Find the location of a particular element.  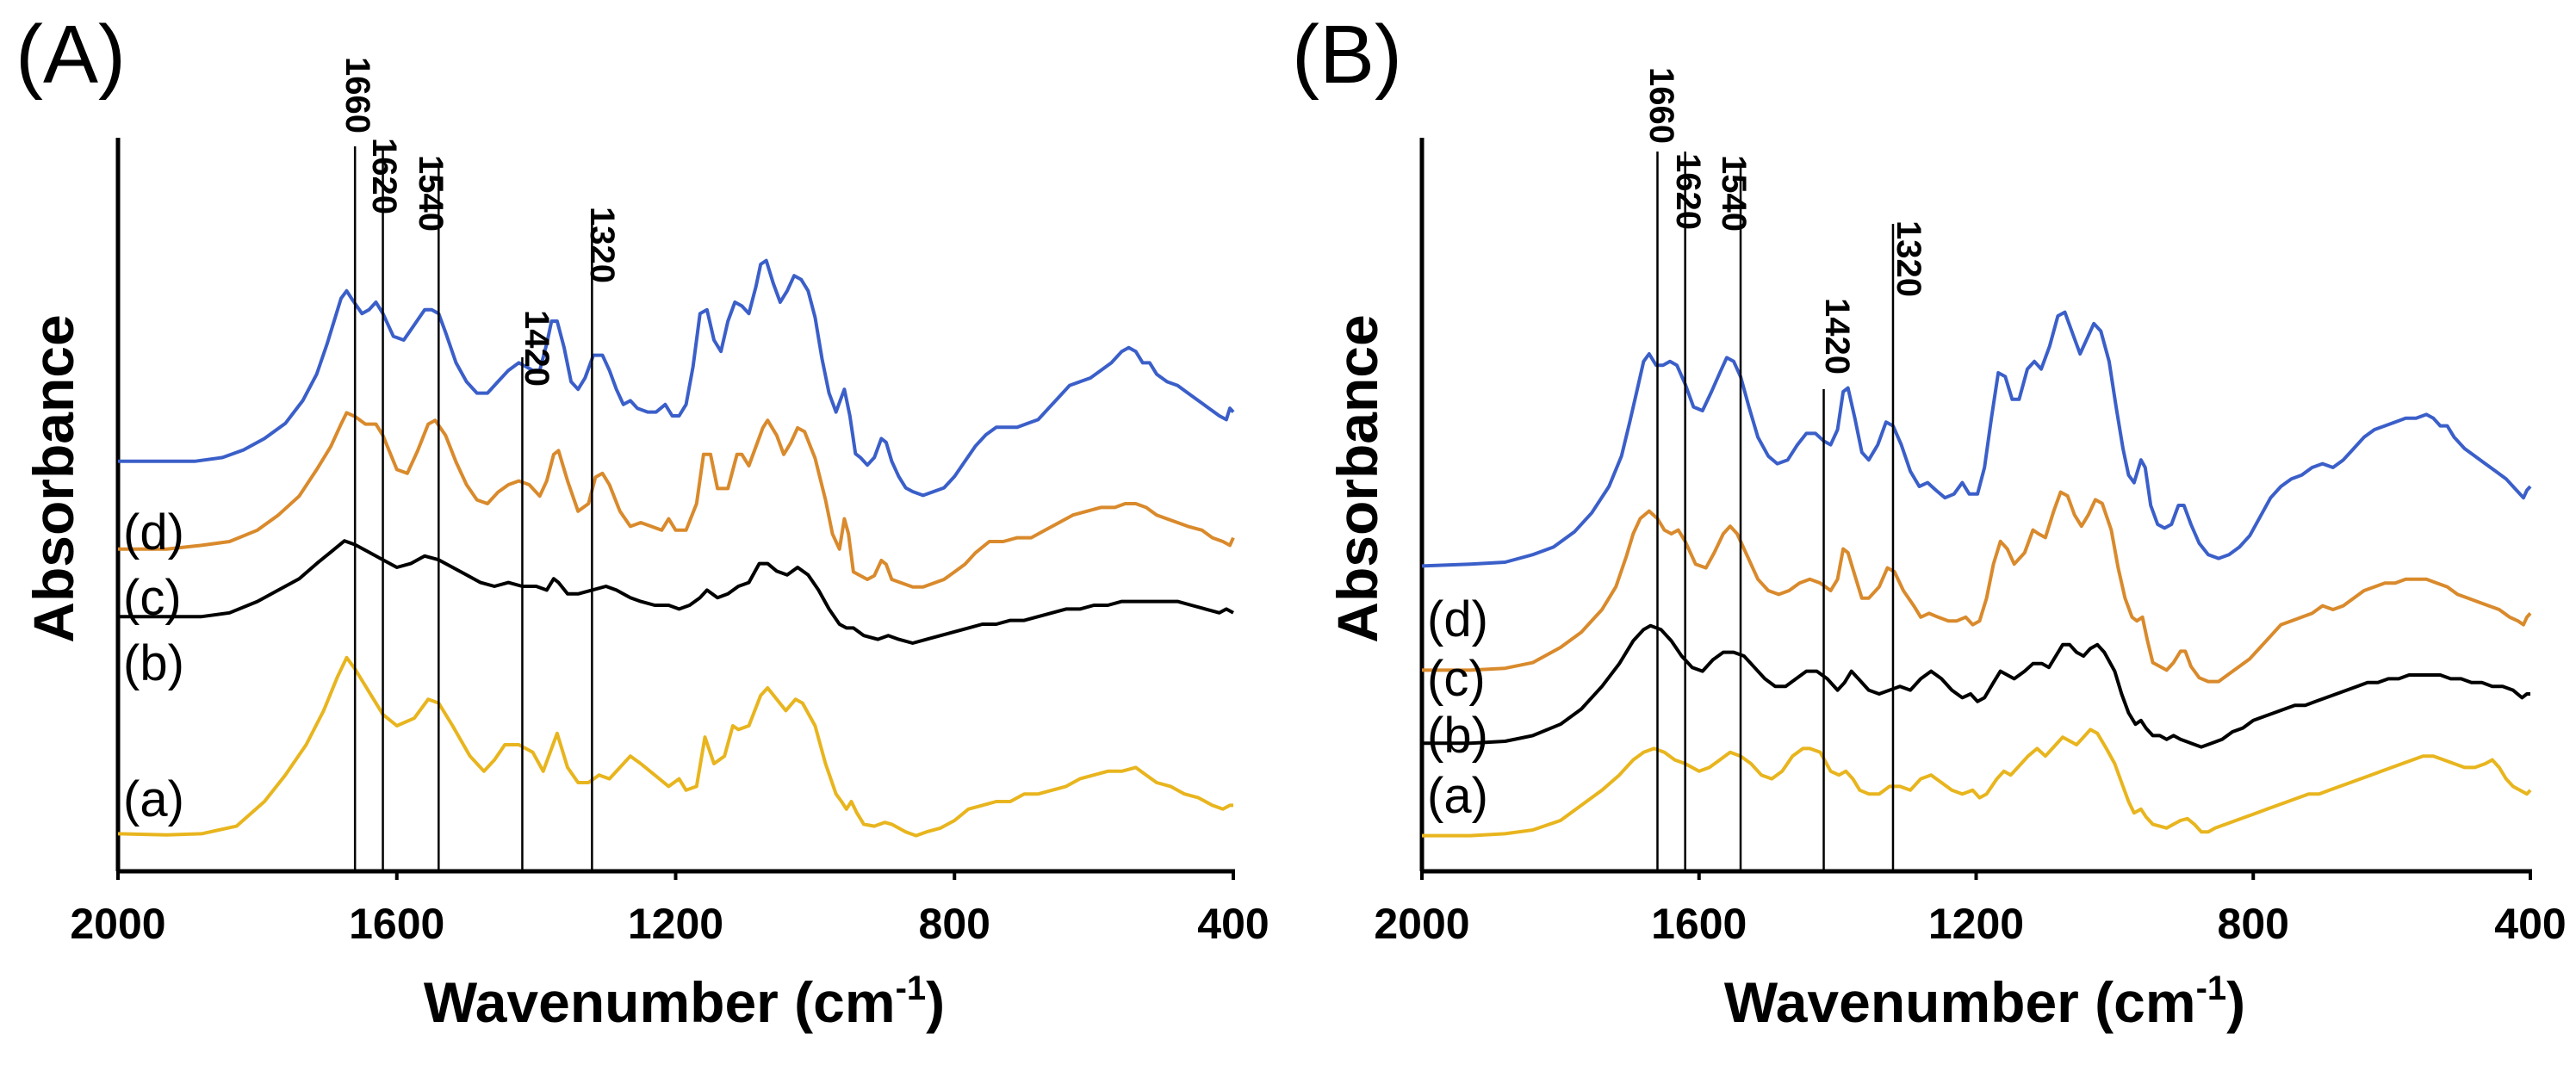

panel-label: (B) is located at coordinates (1347, 55).